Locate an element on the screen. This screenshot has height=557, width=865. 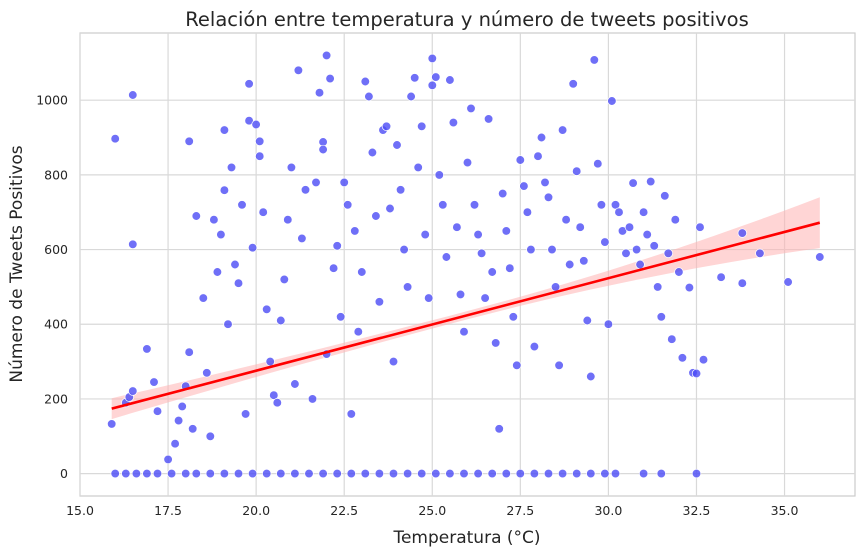
x-tick-label: 32.5 is located at coordinates (697, 510).